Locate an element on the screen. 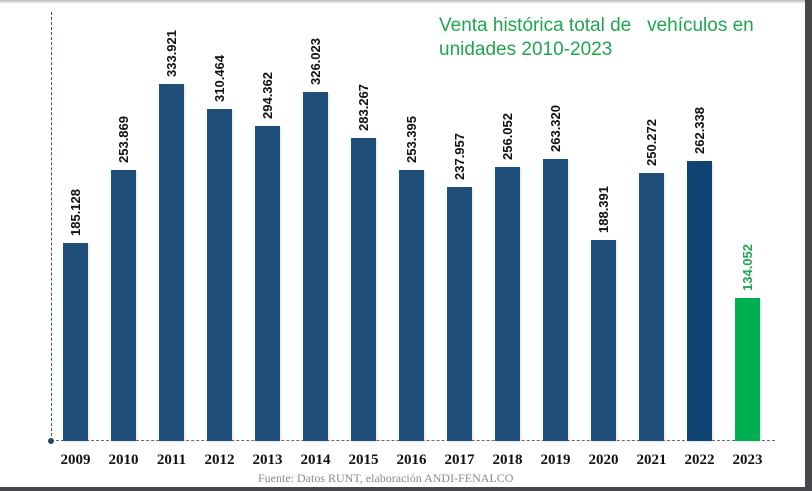  bar-2019 is located at coordinates (555, 300).